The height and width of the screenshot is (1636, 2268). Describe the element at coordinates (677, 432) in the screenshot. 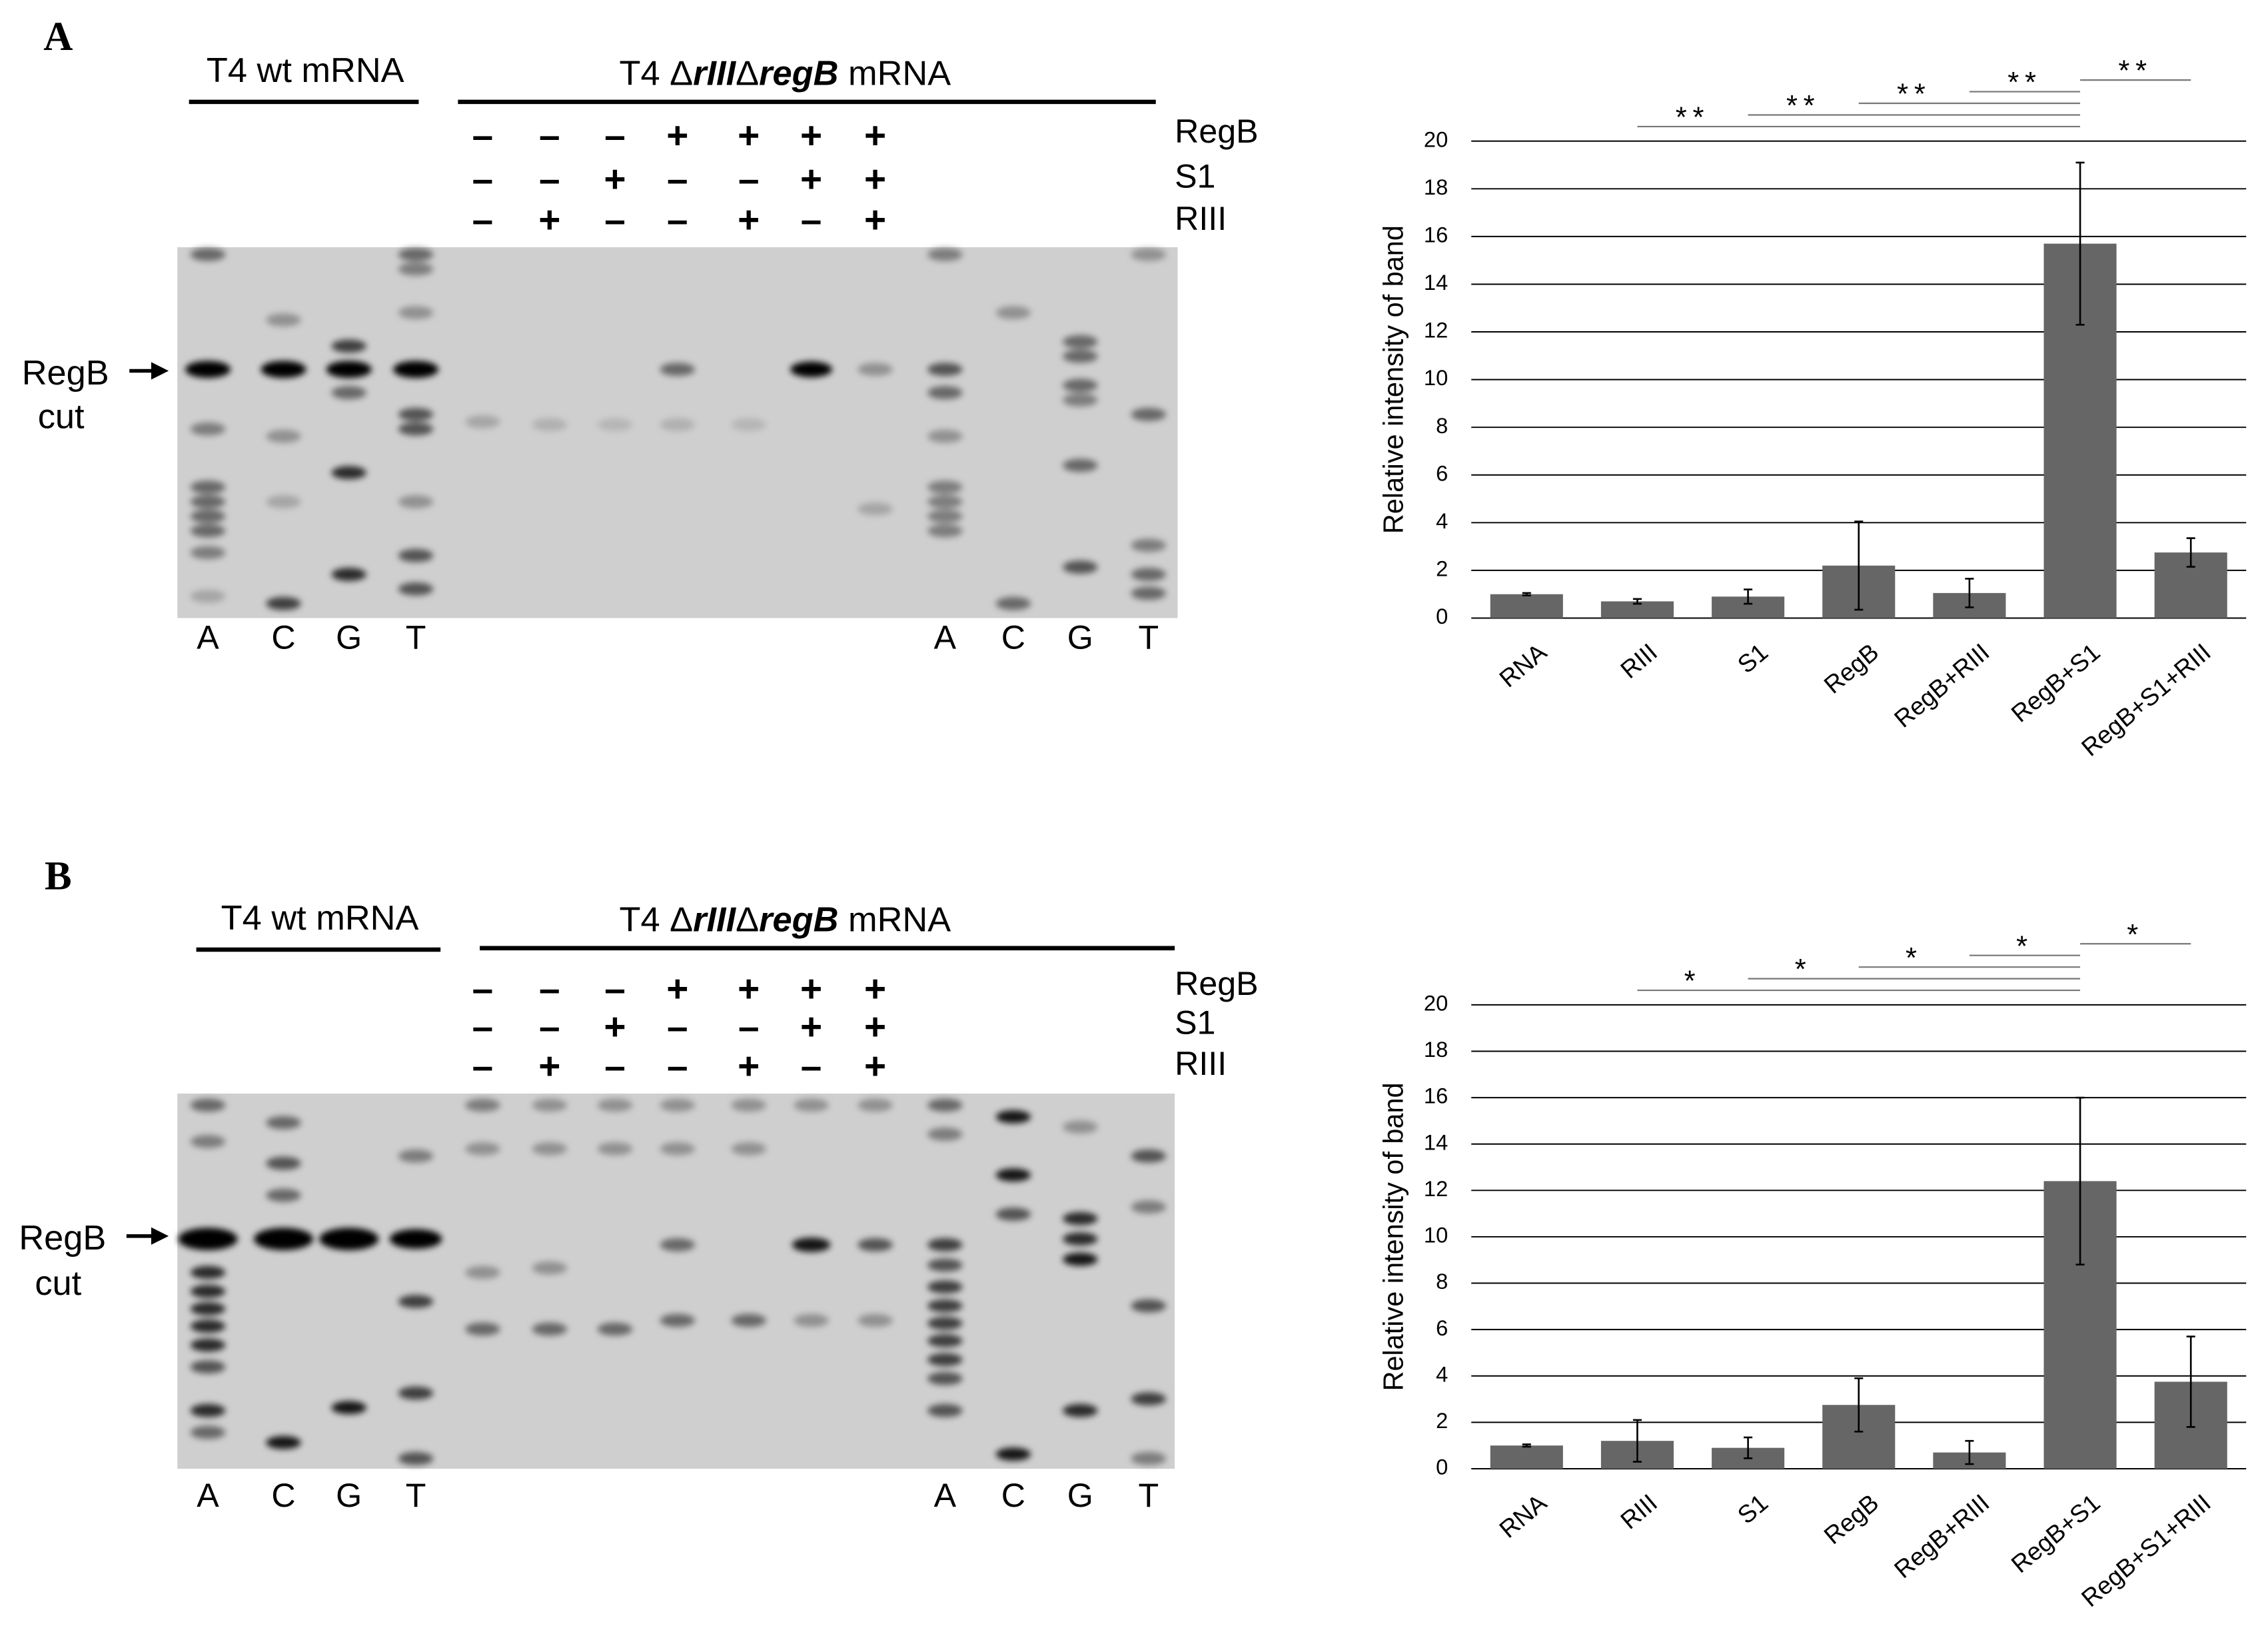

I see `gel-image` at that location.